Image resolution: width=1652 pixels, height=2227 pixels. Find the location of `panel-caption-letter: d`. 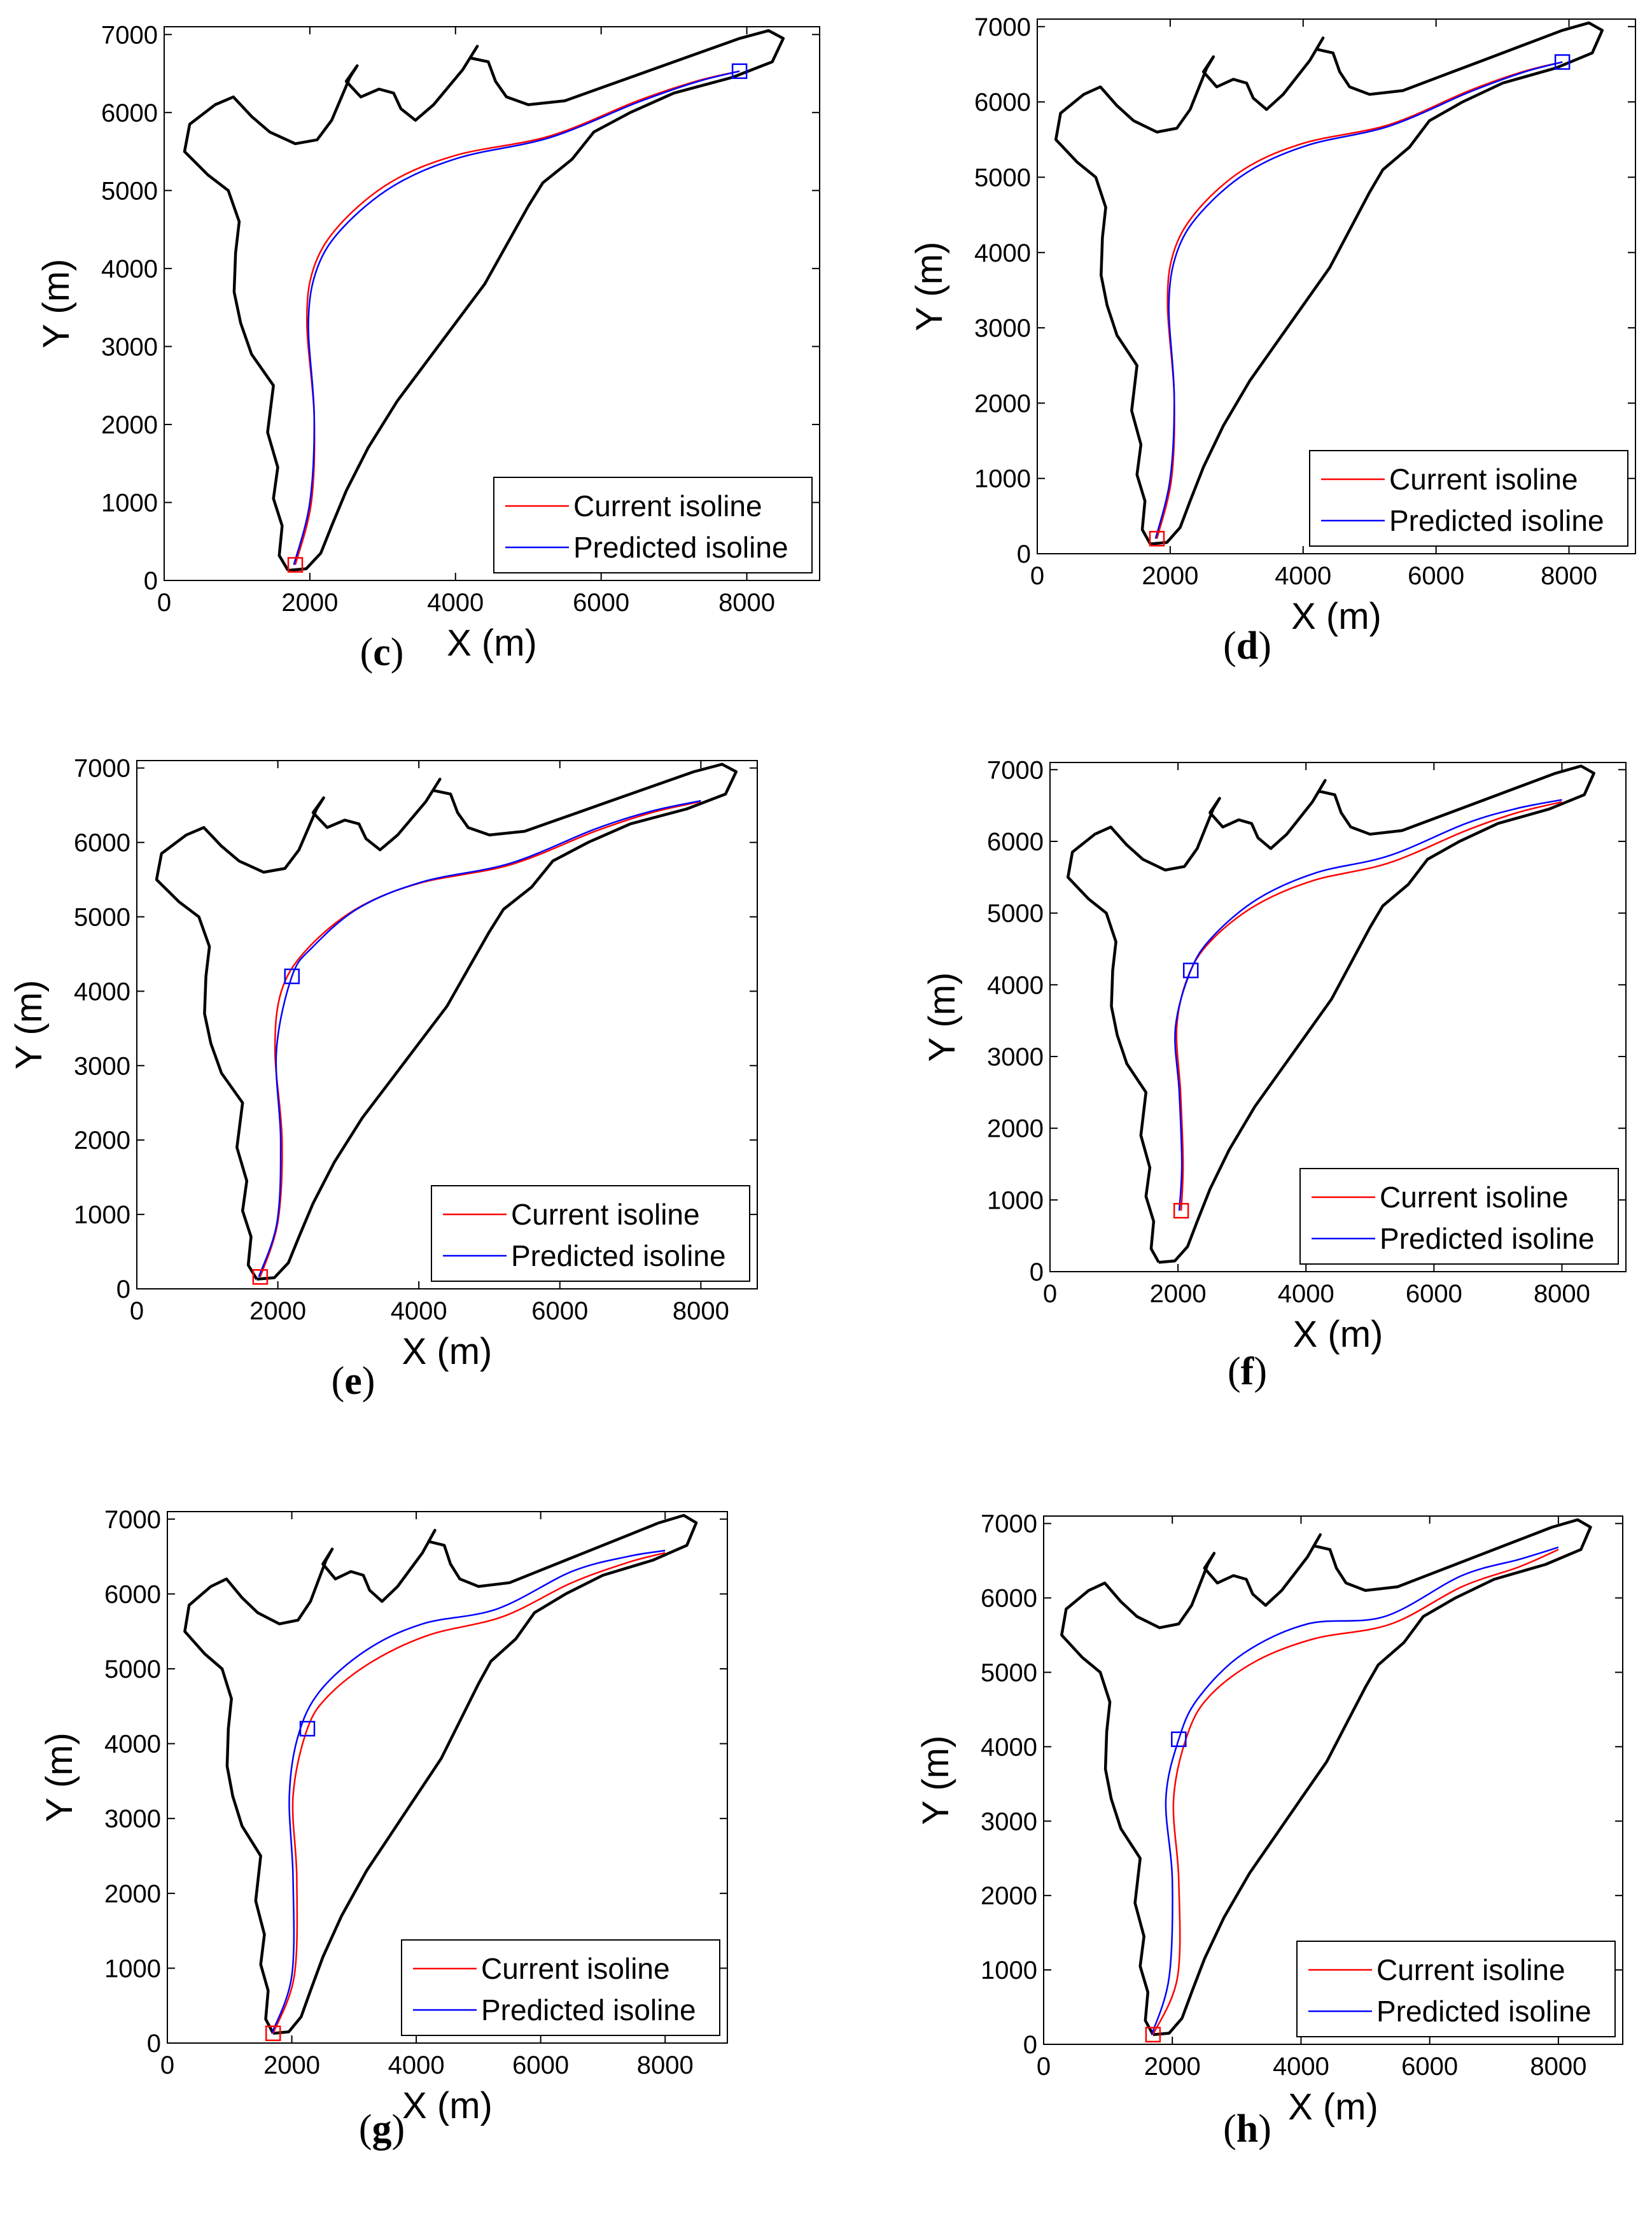

panel-caption-letter: d is located at coordinates (1247, 646).